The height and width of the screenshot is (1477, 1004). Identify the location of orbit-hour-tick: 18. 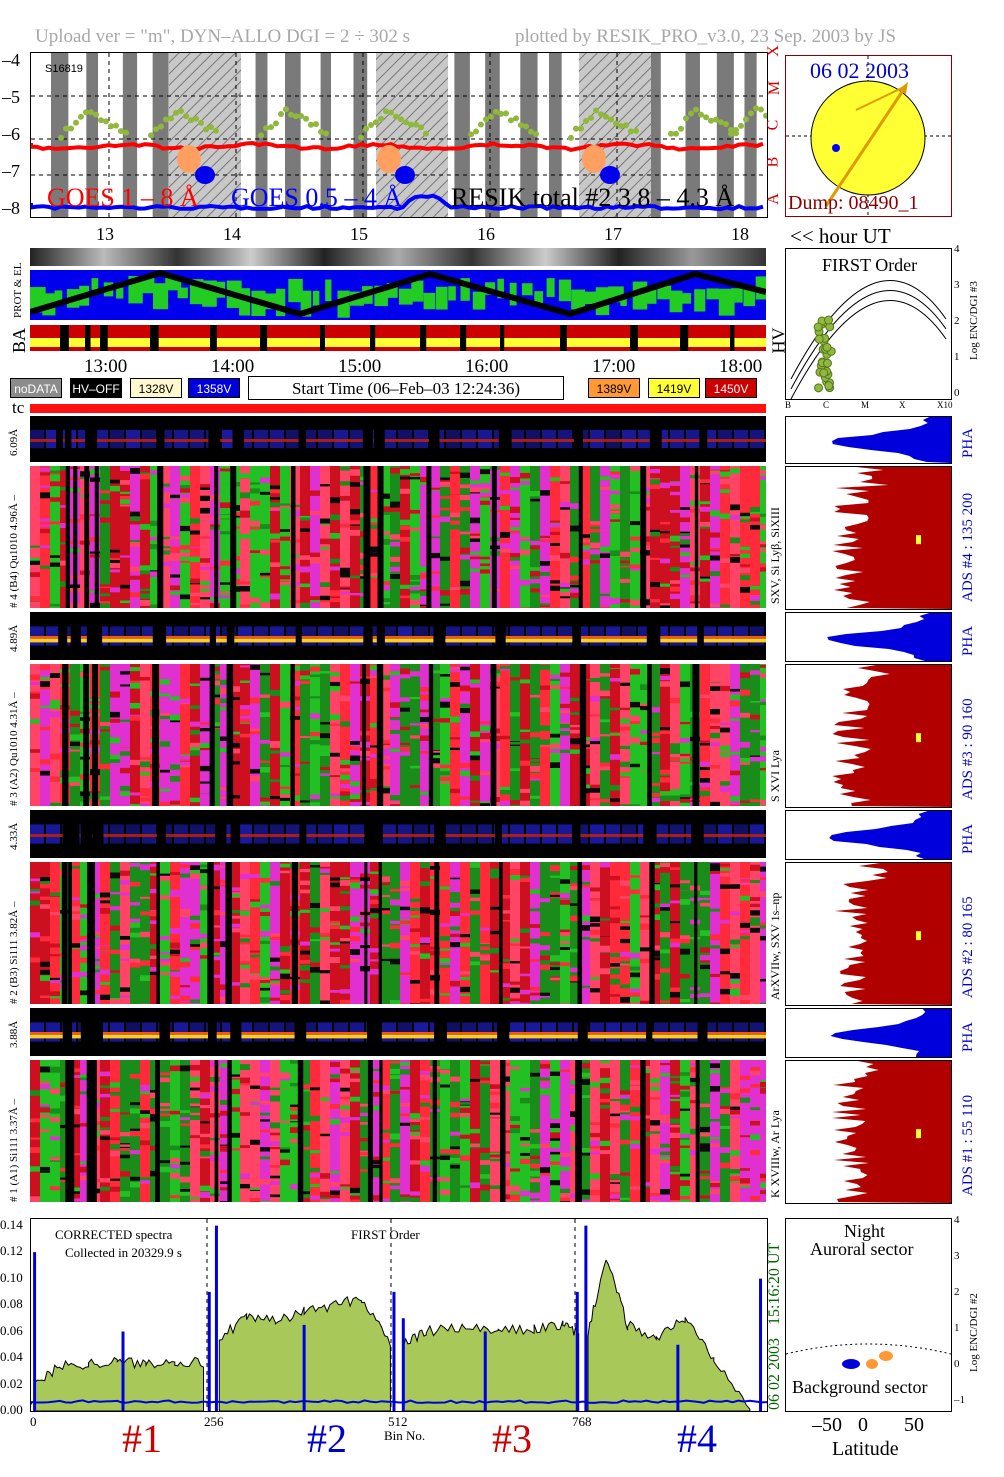
(740, 234).